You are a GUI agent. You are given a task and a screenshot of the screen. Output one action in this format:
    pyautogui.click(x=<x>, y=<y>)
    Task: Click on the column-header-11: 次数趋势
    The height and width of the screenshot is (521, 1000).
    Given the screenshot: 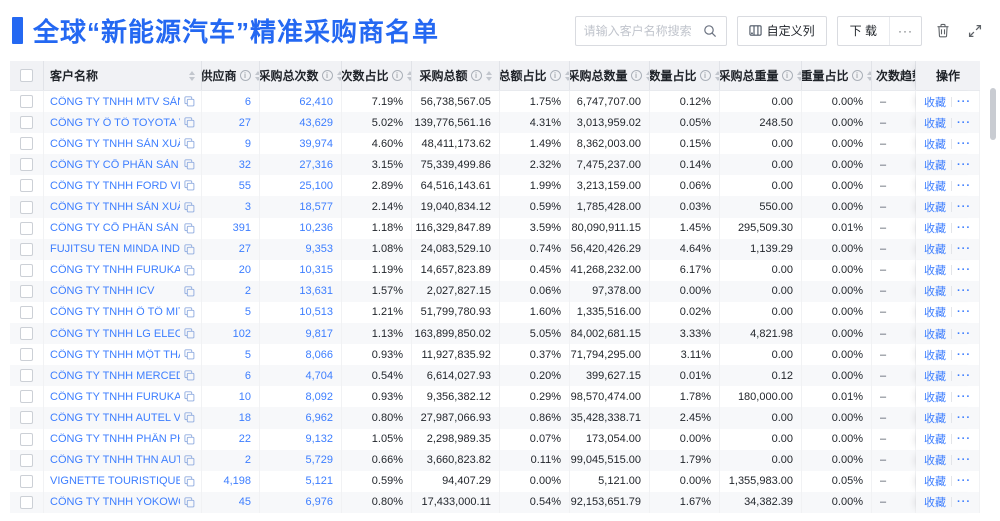 What is the action you would take?
    pyautogui.click(x=894, y=75)
    